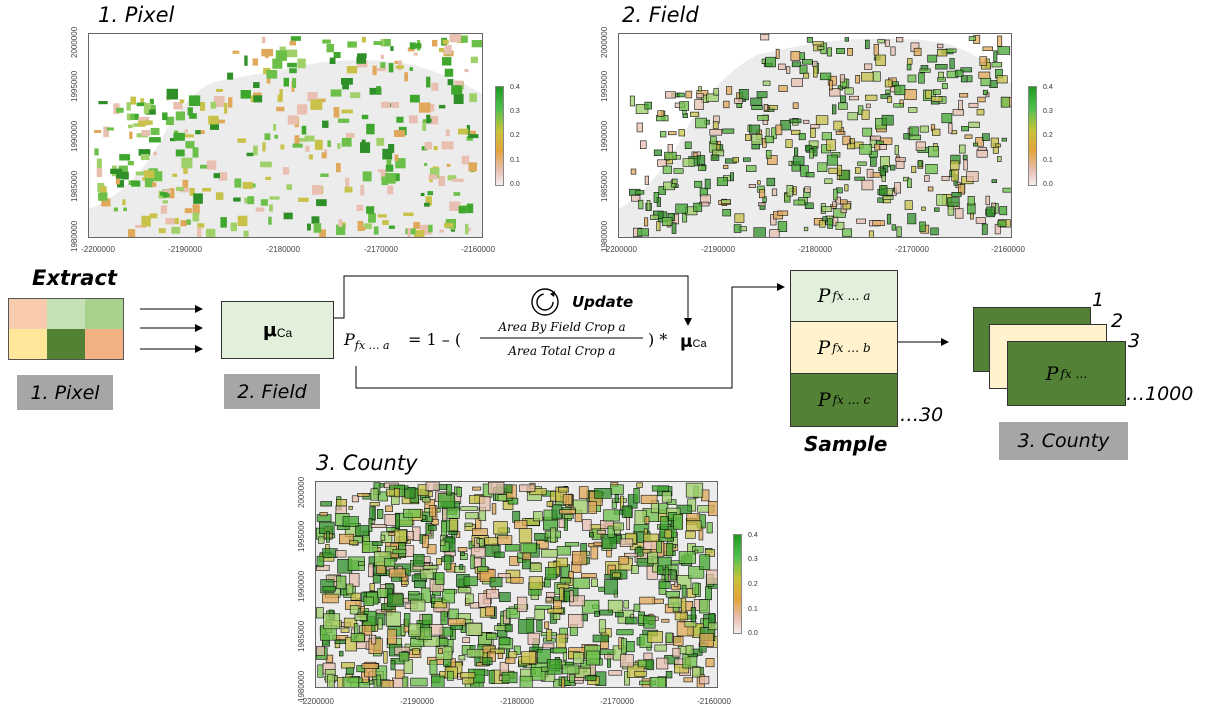  I want to click on y-tick: 1990000, so click(301, 586).